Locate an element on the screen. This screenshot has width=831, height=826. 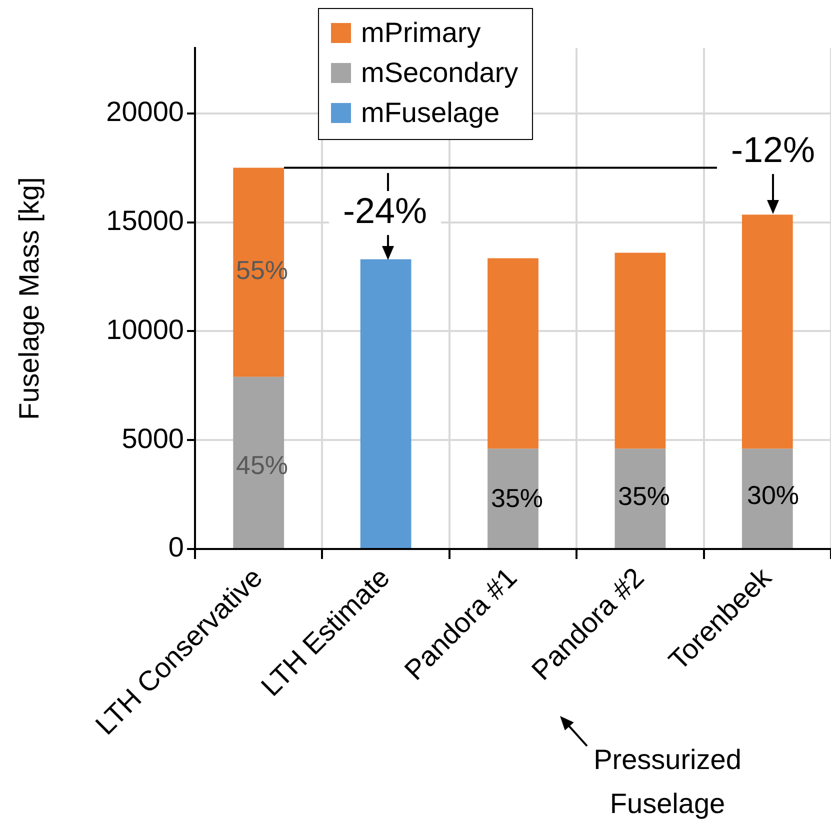
annotation: -24% is located at coordinates (385, 210).